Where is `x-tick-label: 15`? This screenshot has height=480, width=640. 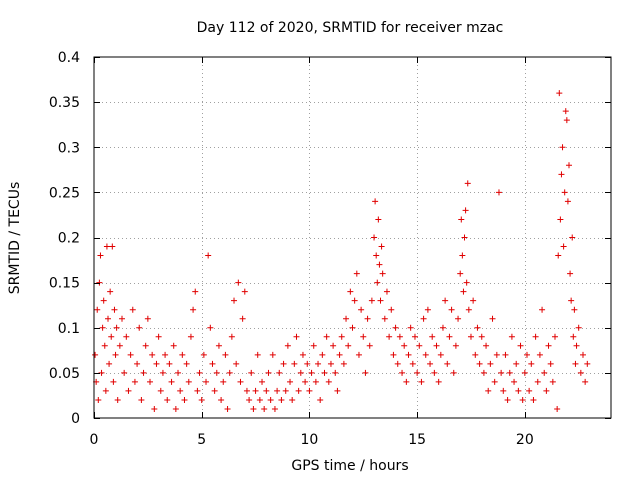 x-tick-label: 15 is located at coordinates (417, 440).